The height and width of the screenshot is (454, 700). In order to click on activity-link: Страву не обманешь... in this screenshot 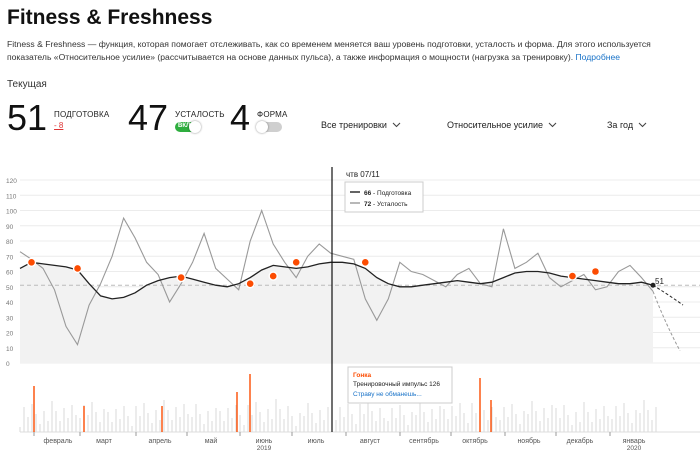, I will do `click(387, 394)`.